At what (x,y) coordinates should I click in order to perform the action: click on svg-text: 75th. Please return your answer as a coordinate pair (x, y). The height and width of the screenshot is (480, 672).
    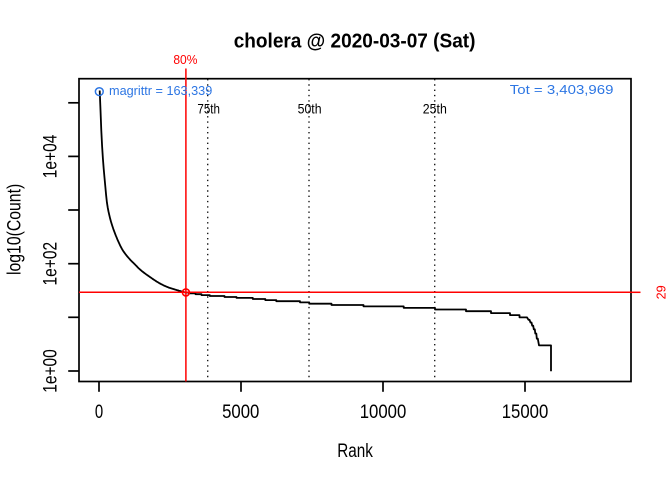
    Looking at the image, I should click on (208, 108).